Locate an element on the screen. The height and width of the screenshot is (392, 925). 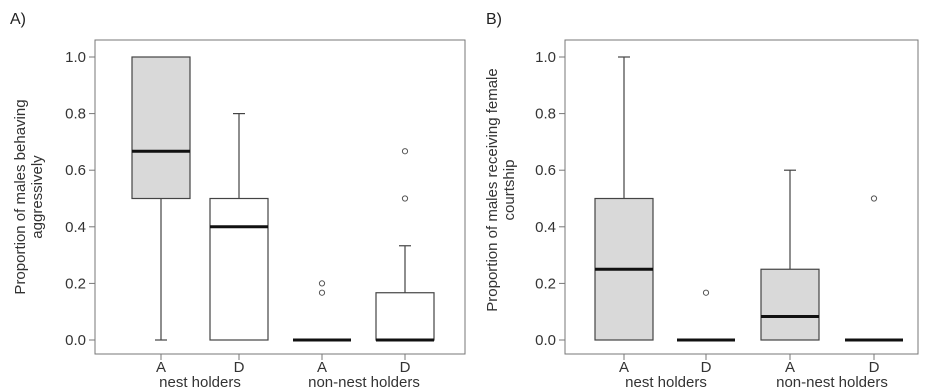
panel-a-ytick-label: 0.0 is located at coordinates (75, 340).